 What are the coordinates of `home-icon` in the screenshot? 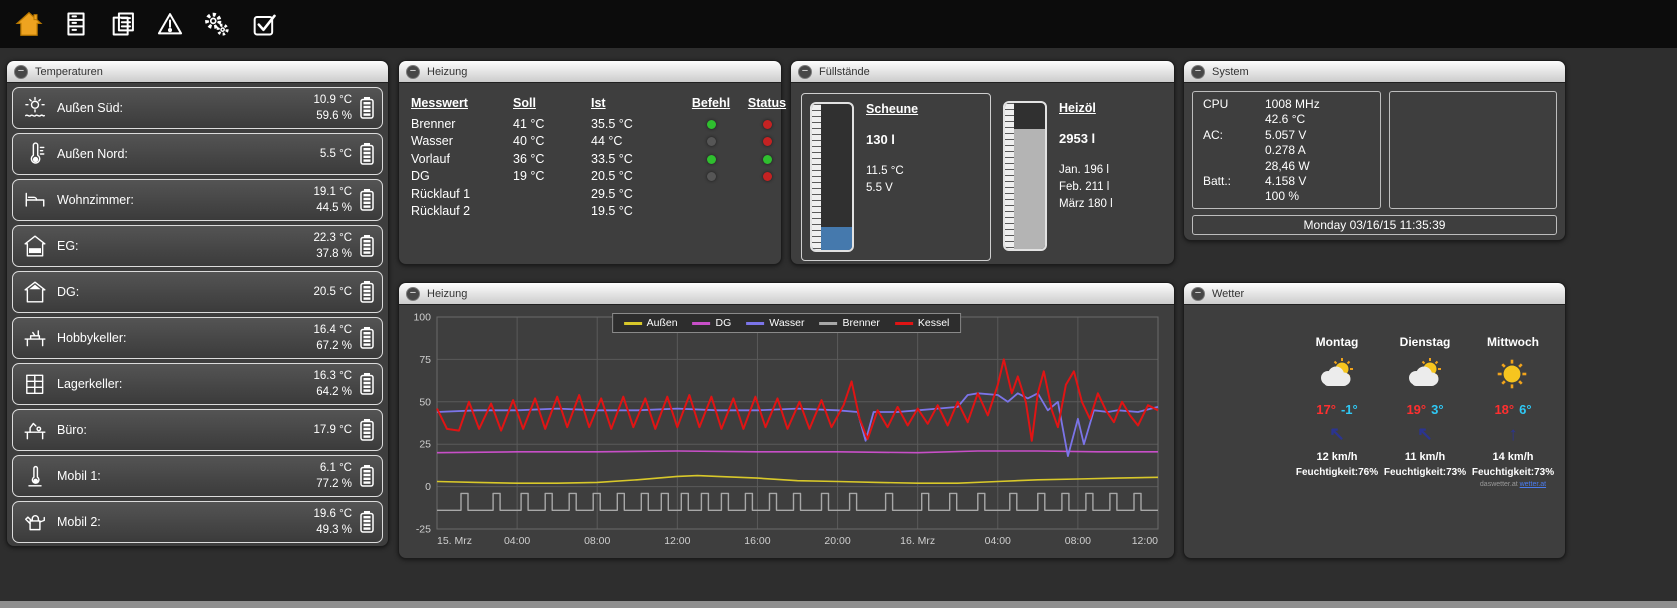 It's located at (29, 23).